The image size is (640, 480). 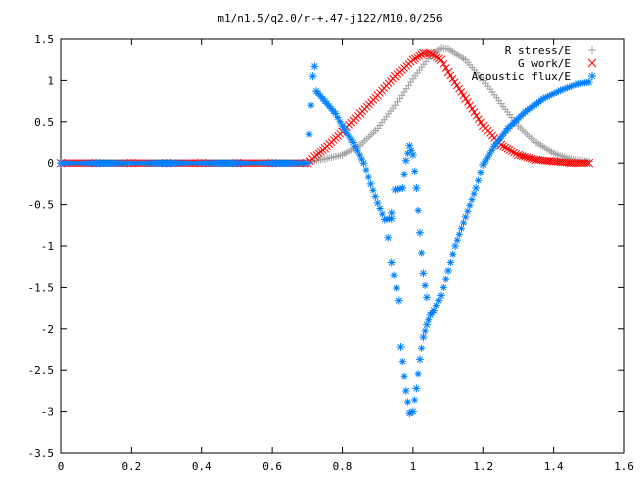 What do you see at coordinates (50, 80) in the screenshot?
I see `y-tick-label: 1` at bounding box center [50, 80].